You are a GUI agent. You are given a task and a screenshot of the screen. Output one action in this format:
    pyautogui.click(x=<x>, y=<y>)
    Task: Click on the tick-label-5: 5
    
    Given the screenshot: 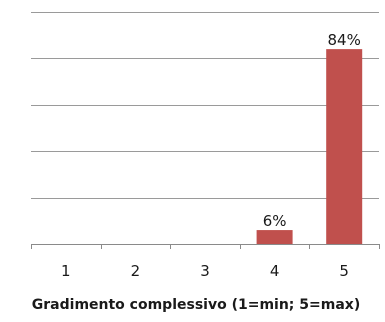 What is the action you would take?
    pyautogui.click(x=344, y=271)
    